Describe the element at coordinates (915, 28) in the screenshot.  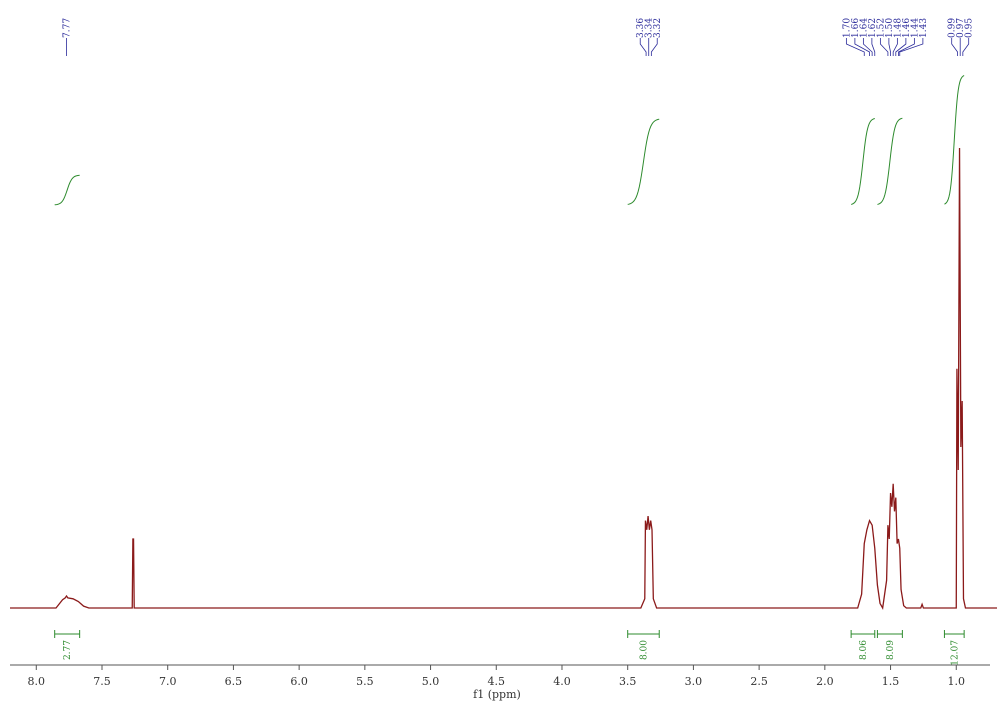
I see `peak-label: 1.44` at that location.